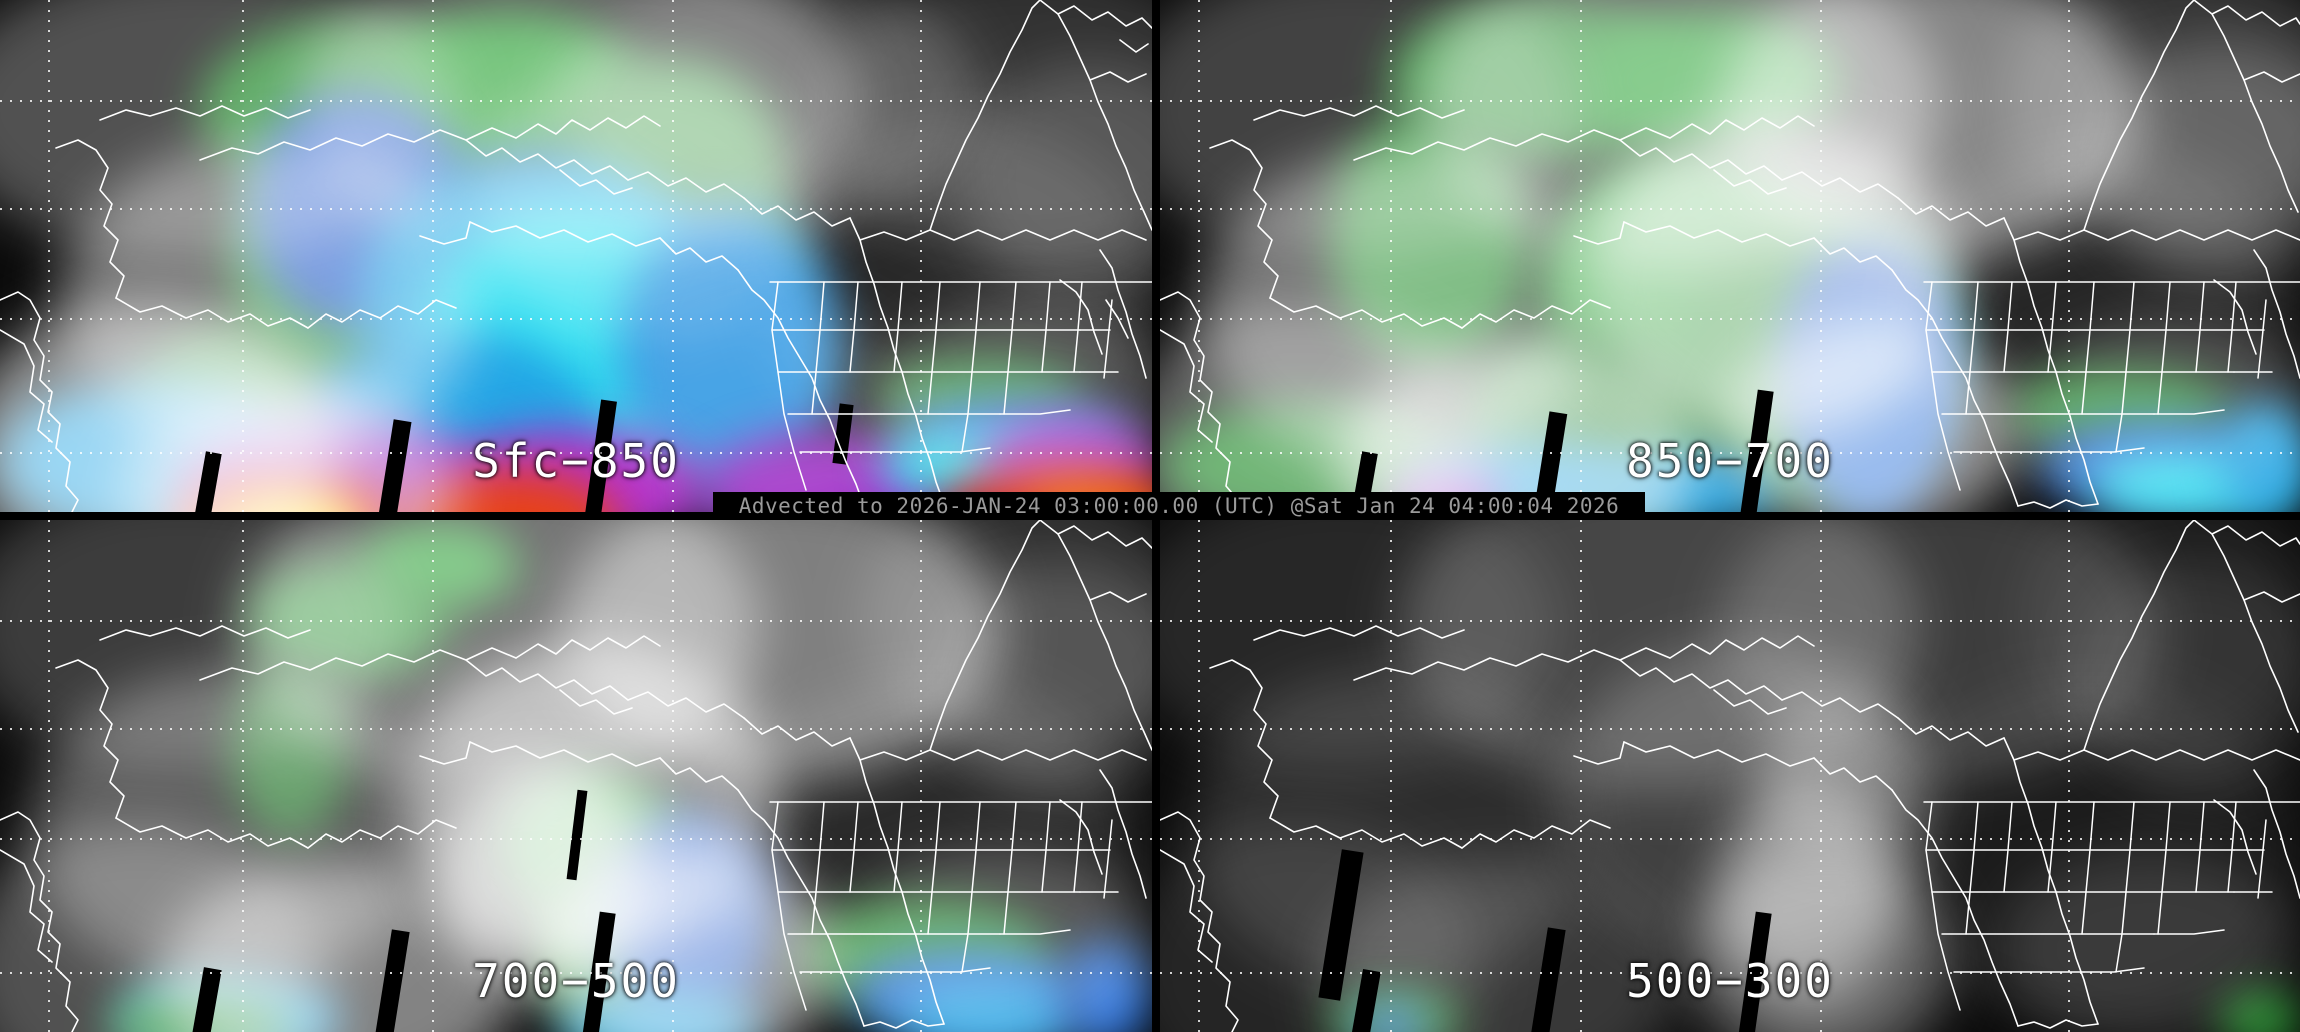 This screenshot has height=1032, width=2300. Describe the element at coordinates (1730, 516) in the screenshot. I see `horizontal-divider-right` at that location.